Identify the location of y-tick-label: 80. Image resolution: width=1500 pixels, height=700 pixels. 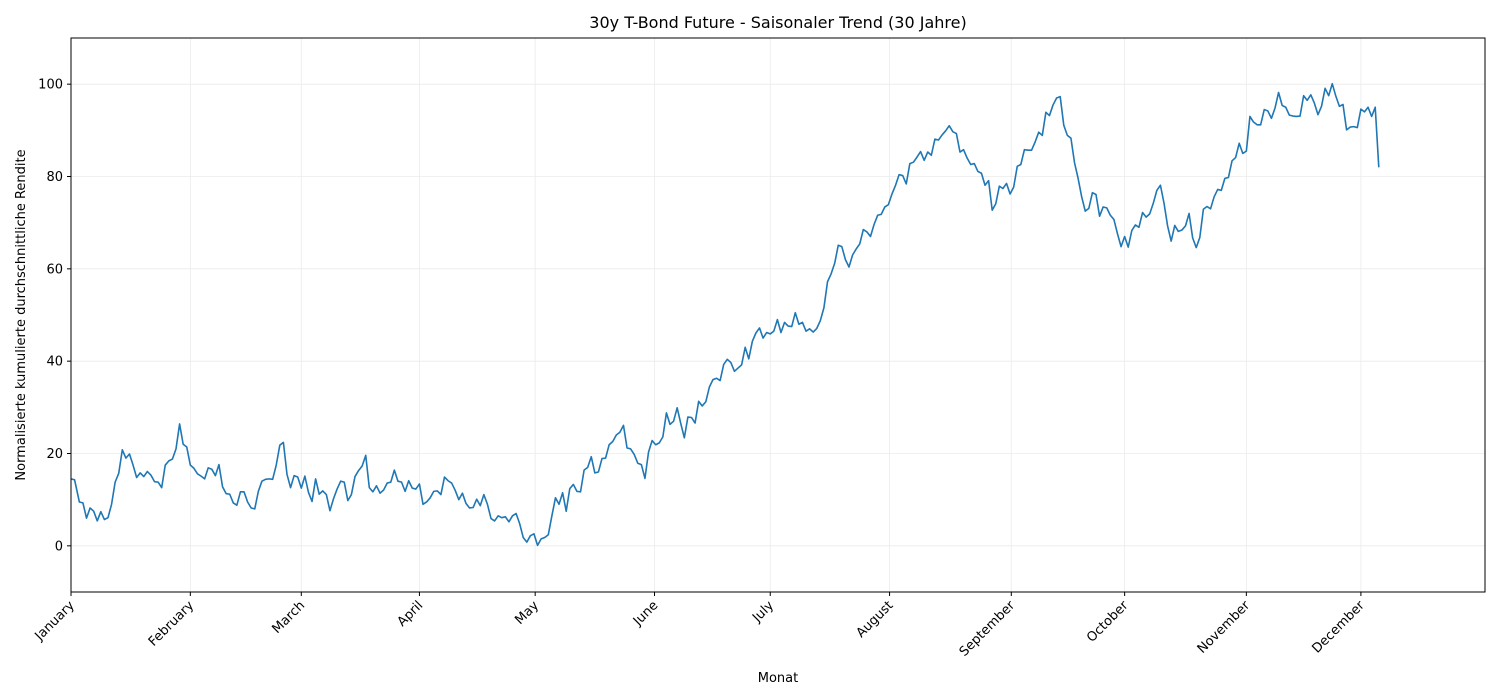
(54, 177).